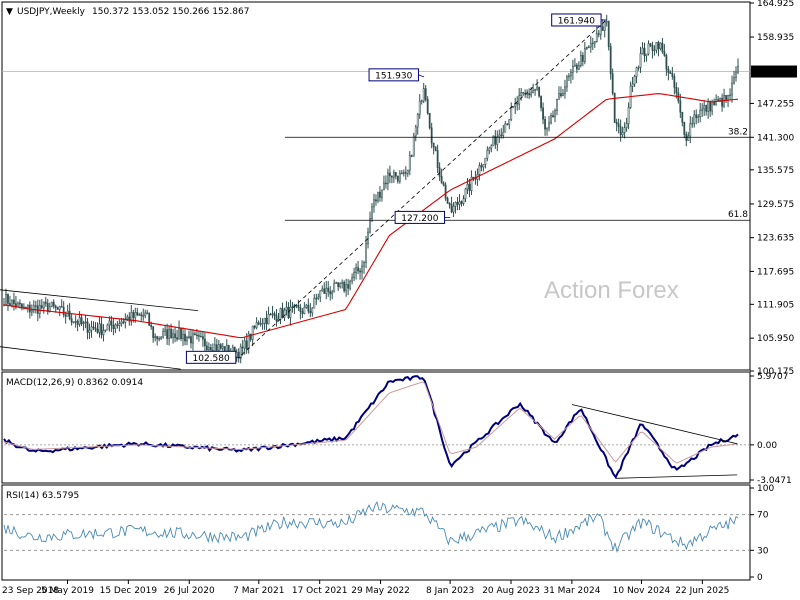  I want to click on price-axis-label-8: 117.695, so click(775, 272).